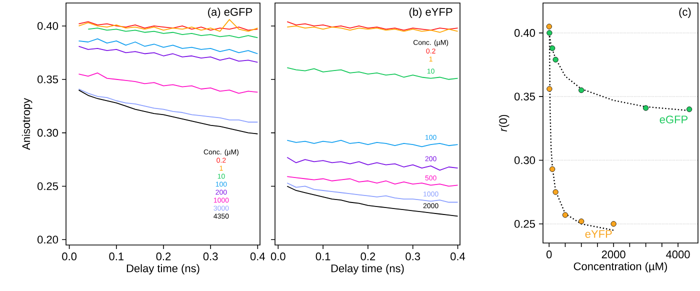 This screenshot has width=700, height=291. Describe the element at coordinates (620, 267) in the screenshot. I see `x-axis-title: Concentration (µM)` at that location.